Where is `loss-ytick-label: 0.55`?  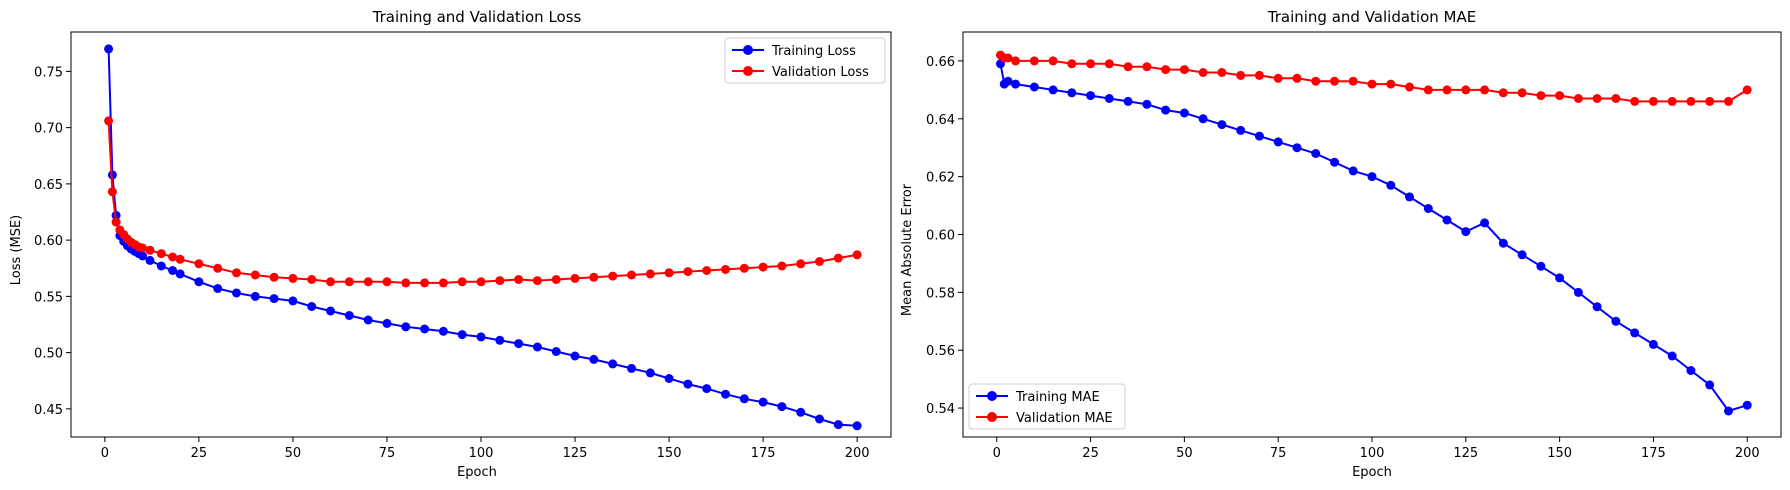 loss-ytick-label: 0.55 is located at coordinates (48, 297).